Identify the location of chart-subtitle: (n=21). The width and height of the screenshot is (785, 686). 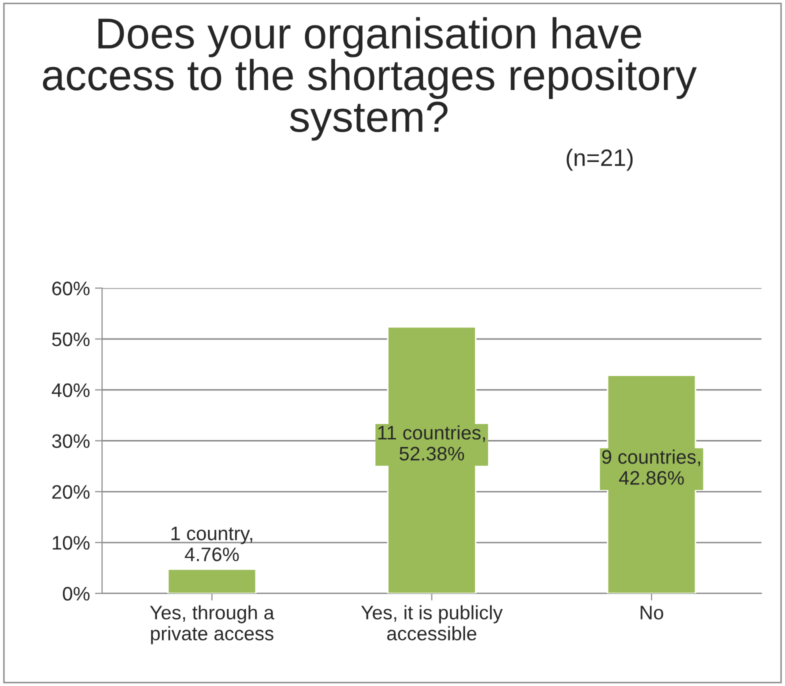
(599, 159).